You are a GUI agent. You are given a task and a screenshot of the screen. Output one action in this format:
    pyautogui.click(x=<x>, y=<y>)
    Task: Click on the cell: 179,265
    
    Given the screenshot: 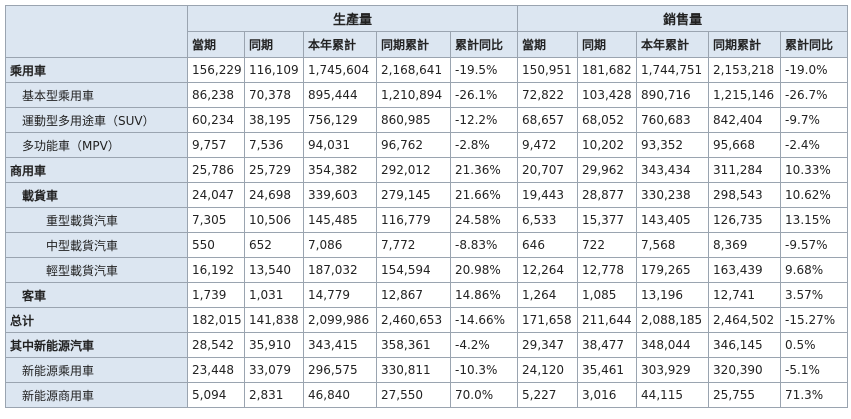 What is the action you would take?
    pyautogui.click(x=673, y=270)
    